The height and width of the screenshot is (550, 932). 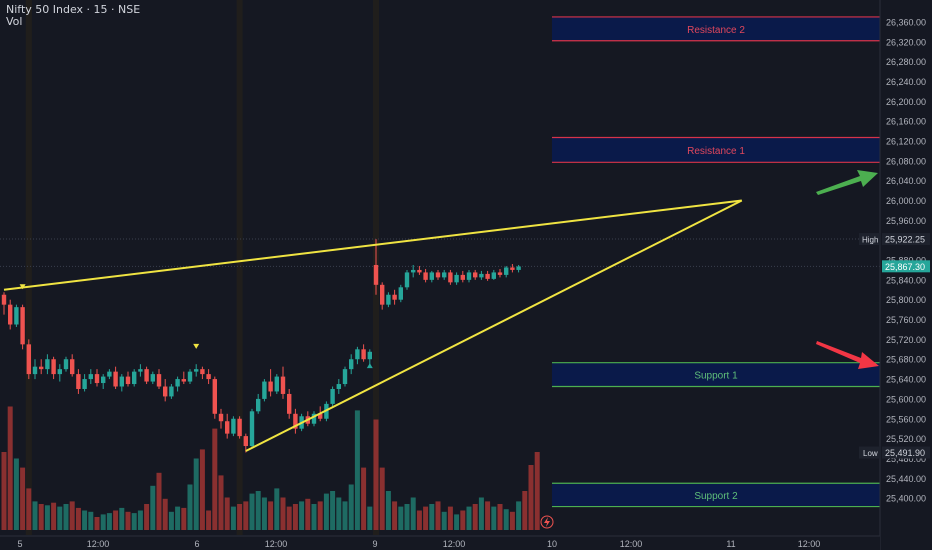 What do you see at coordinates (906, 300) in the screenshot?
I see `price-tick-label: 25,800.00` at bounding box center [906, 300].